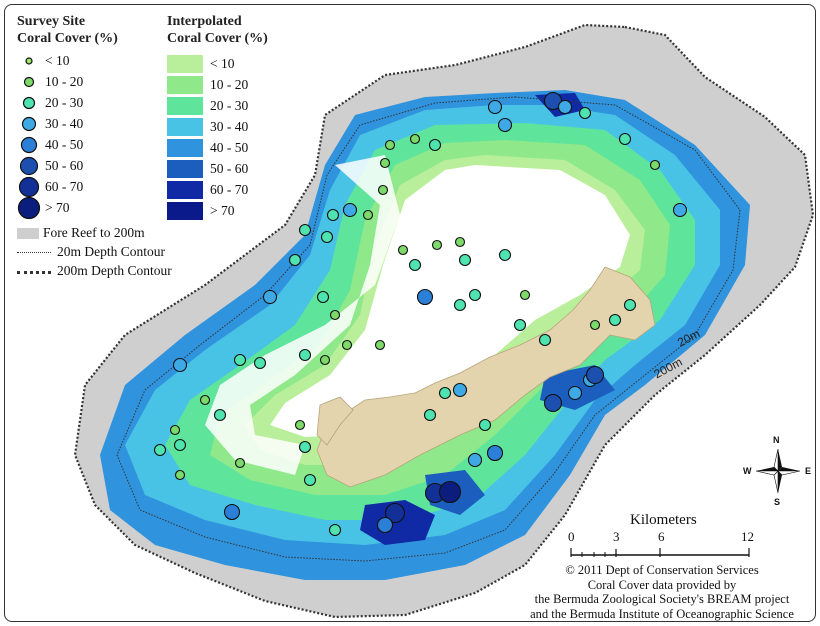  Describe the element at coordinates (64, 123) in the screenshot. I see `legend-survey-label-3: 30 - 40` at that location.